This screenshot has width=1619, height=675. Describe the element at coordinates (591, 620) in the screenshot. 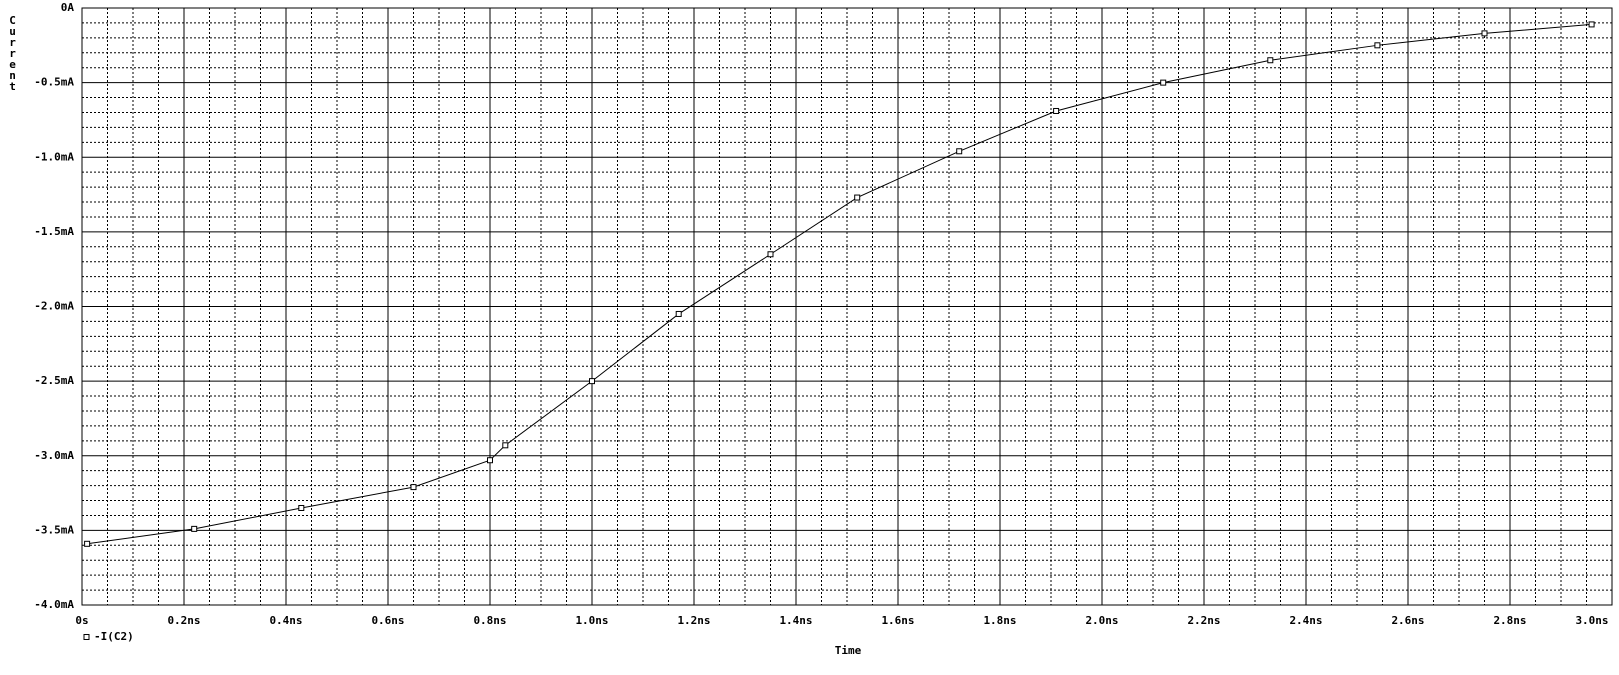

I see `x-tick-label: 1.0ns` at that location.